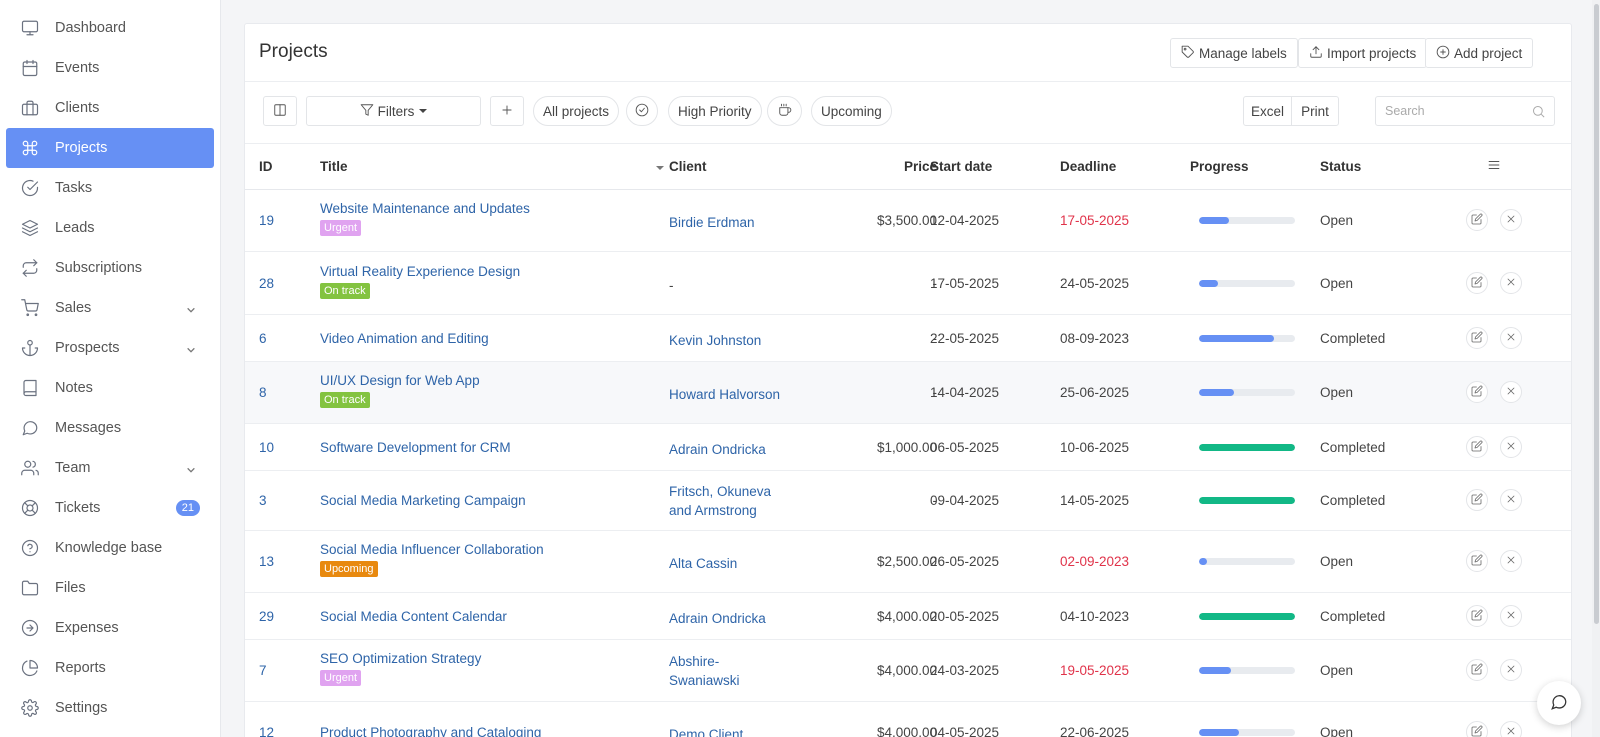  What do you see at coordinates (110, 268) in the screenshot?
I see `sidebar-item-subscriptions: Subscriptions` at bounding box center [110, 268].